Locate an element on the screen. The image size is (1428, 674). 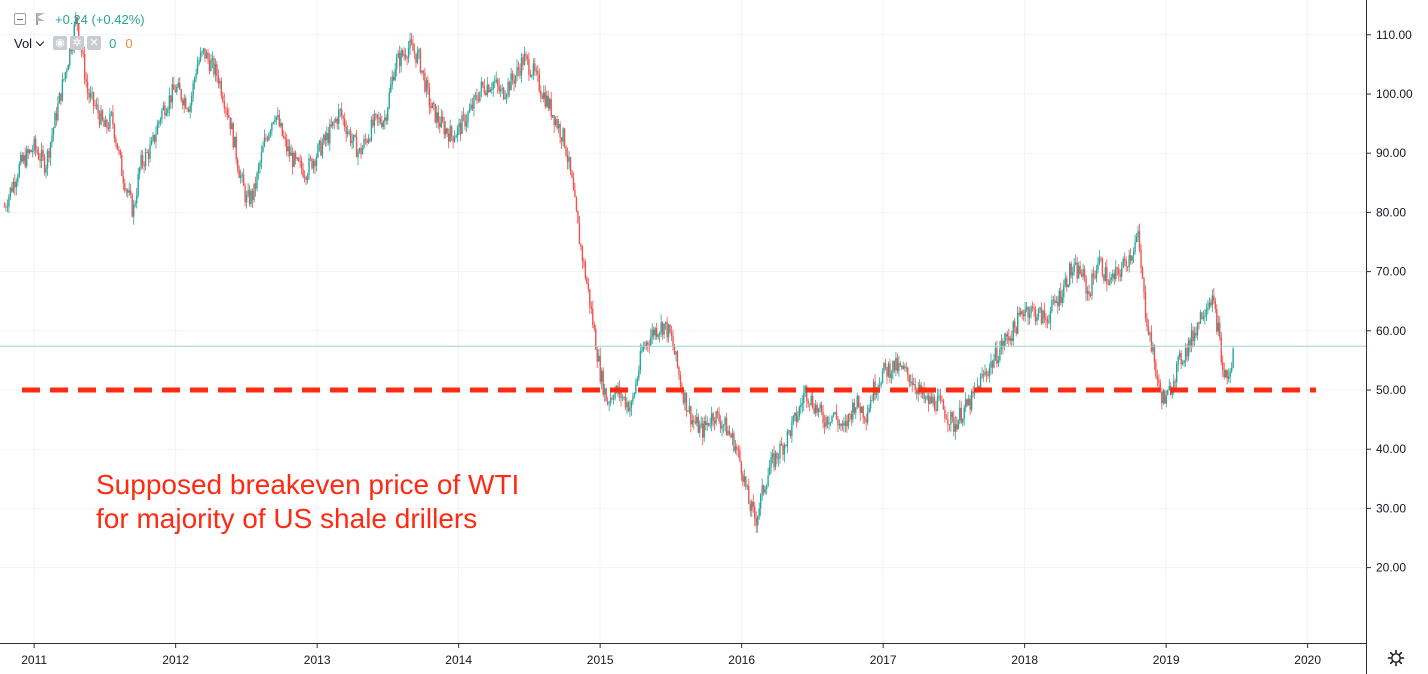
eye-icon: ◉ is located at coordinates (60, 43).